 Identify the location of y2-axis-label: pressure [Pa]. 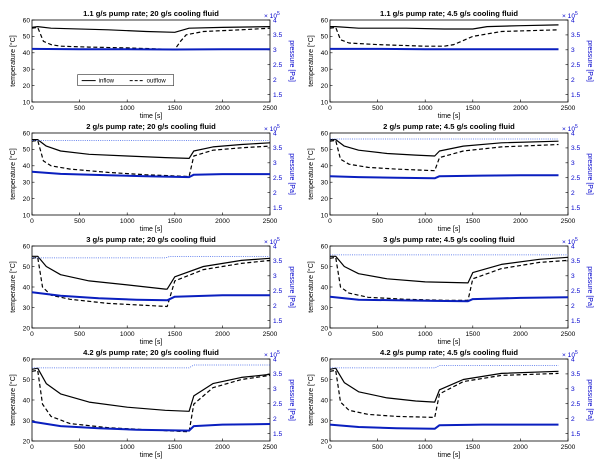
(291, 287).